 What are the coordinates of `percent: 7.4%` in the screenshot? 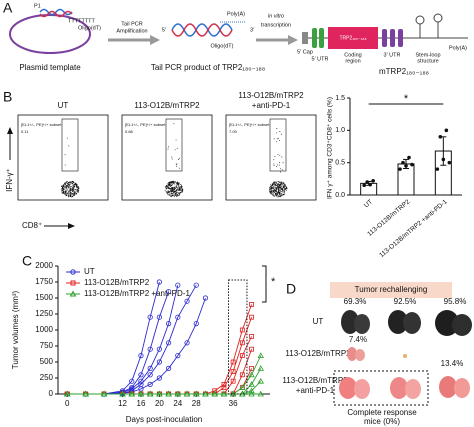 It's located at (358, 339).